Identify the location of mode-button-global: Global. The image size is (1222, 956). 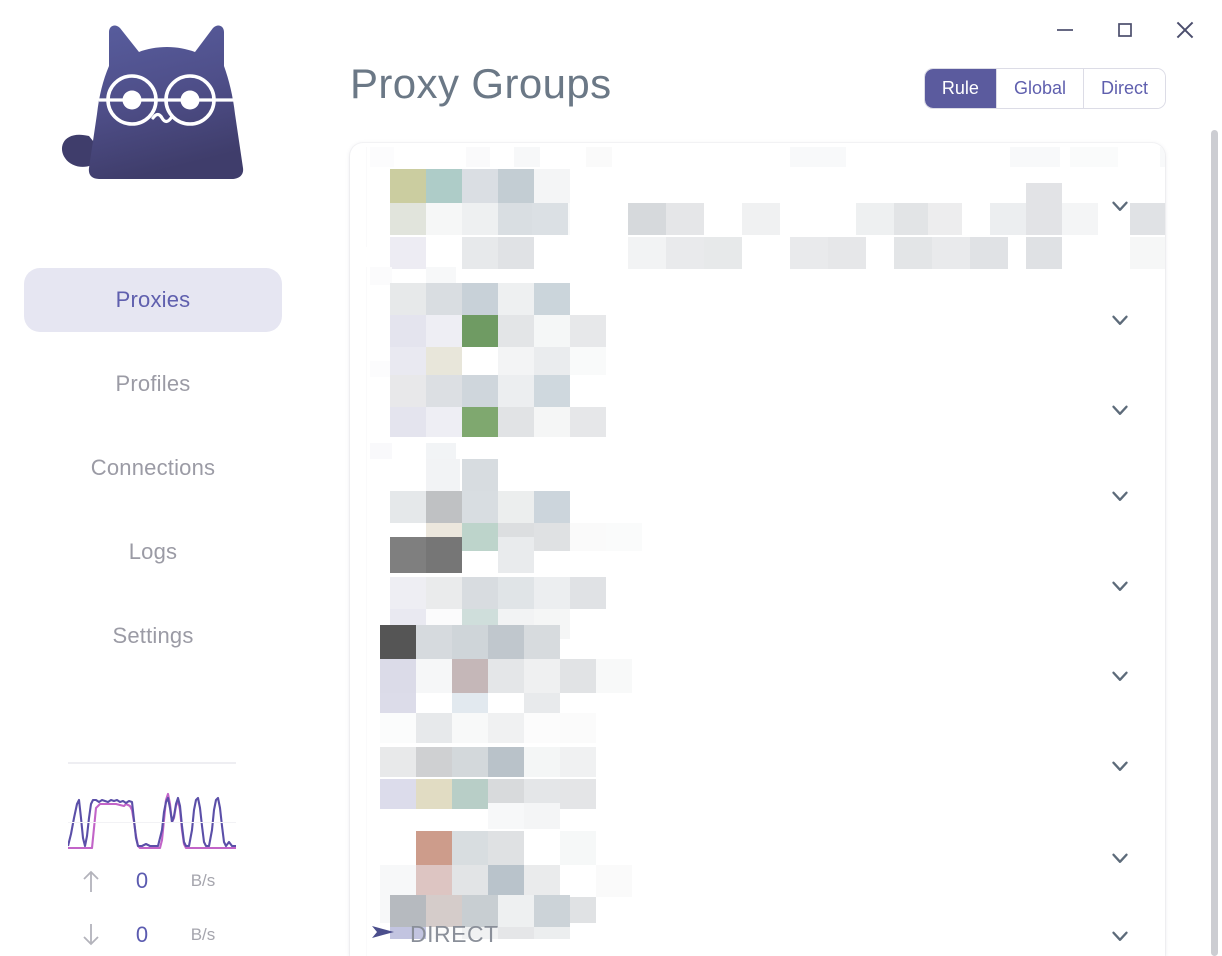
(1039, 88).